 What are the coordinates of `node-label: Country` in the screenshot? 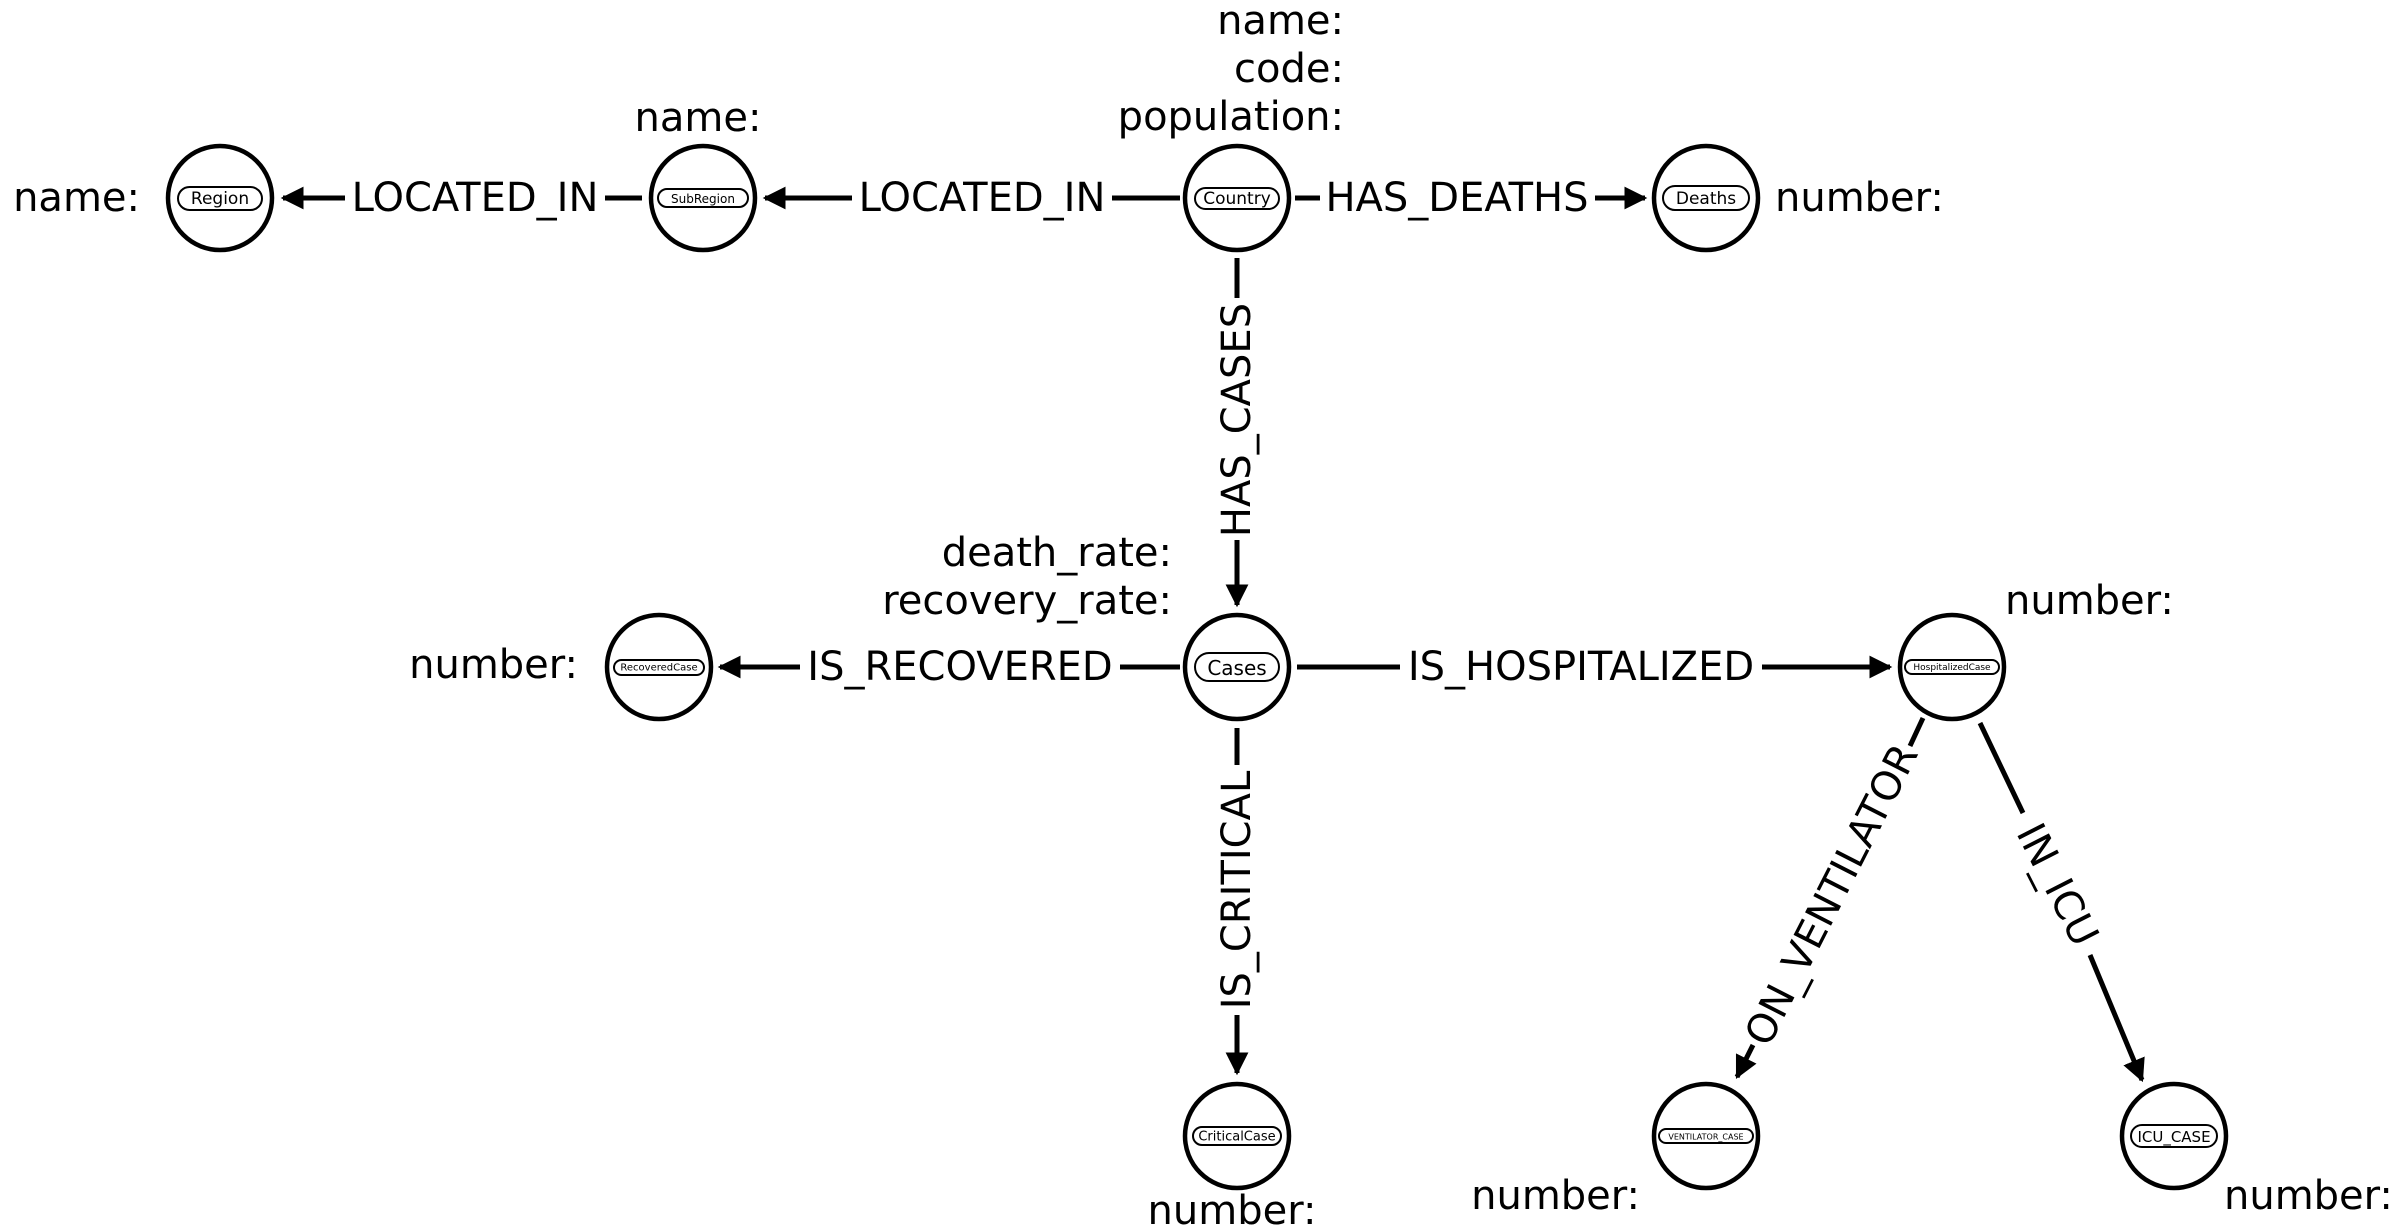 It's located at (1237, 199).